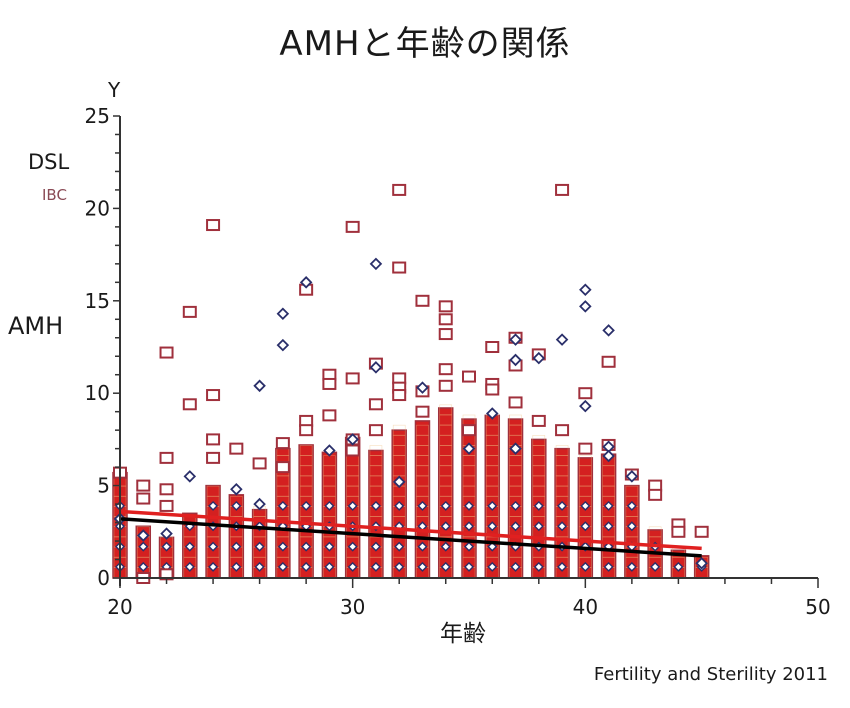  What do you see at coordinates (410, 530) in the screenshot?
I see `regression-line-ibc` at bounding box center [410, 530].